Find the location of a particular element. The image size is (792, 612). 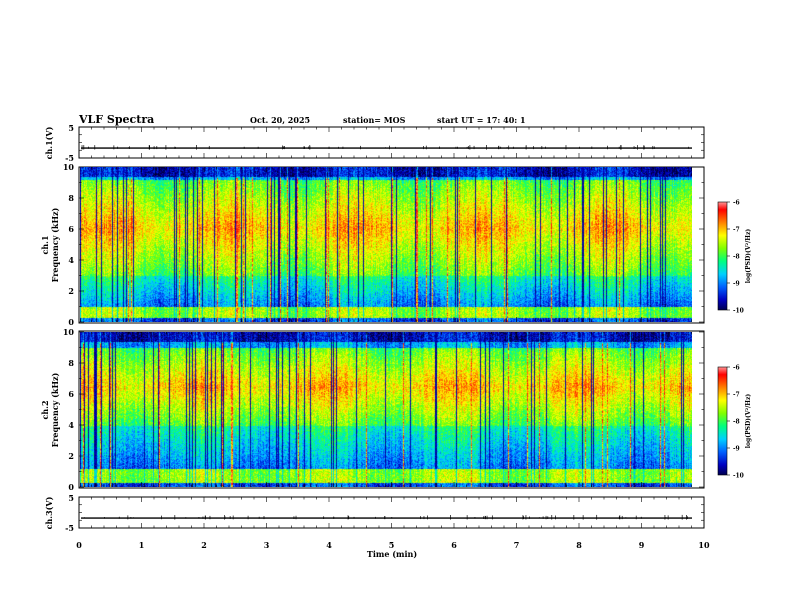

waveform-ch3-ylabel: ch.3(V) is located at coordinates (49, 512).